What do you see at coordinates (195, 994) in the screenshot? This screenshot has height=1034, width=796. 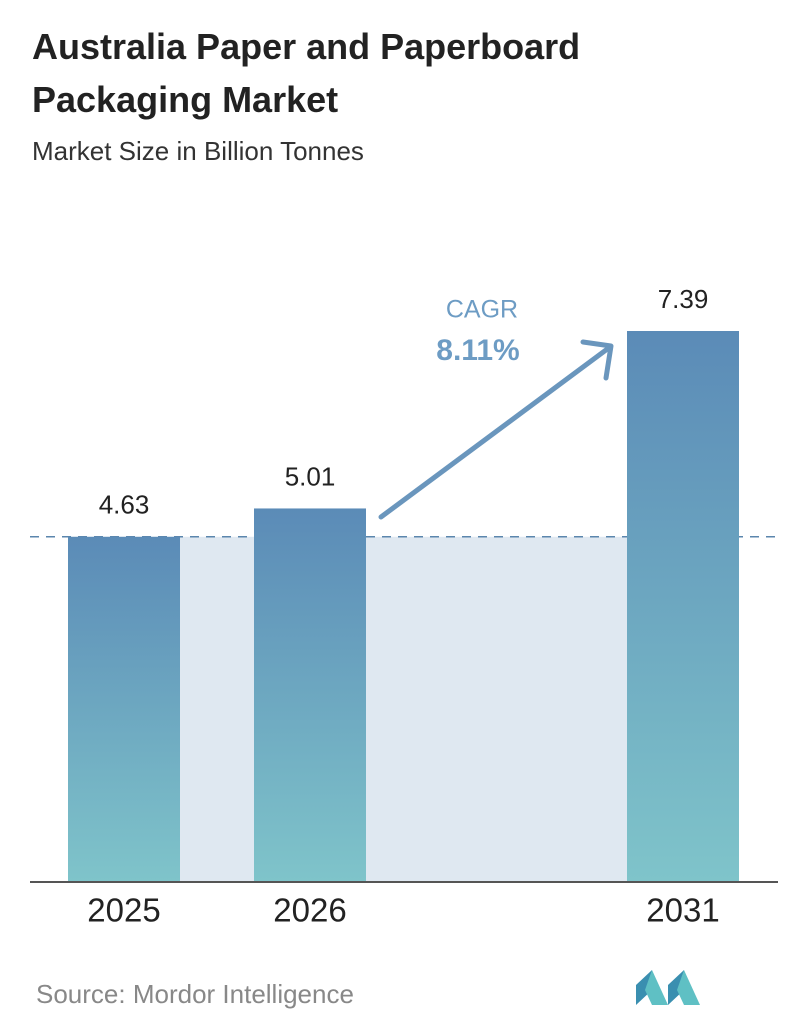 I see `source: Source: Mordor Intelligence` at bounding box center [195, 994].